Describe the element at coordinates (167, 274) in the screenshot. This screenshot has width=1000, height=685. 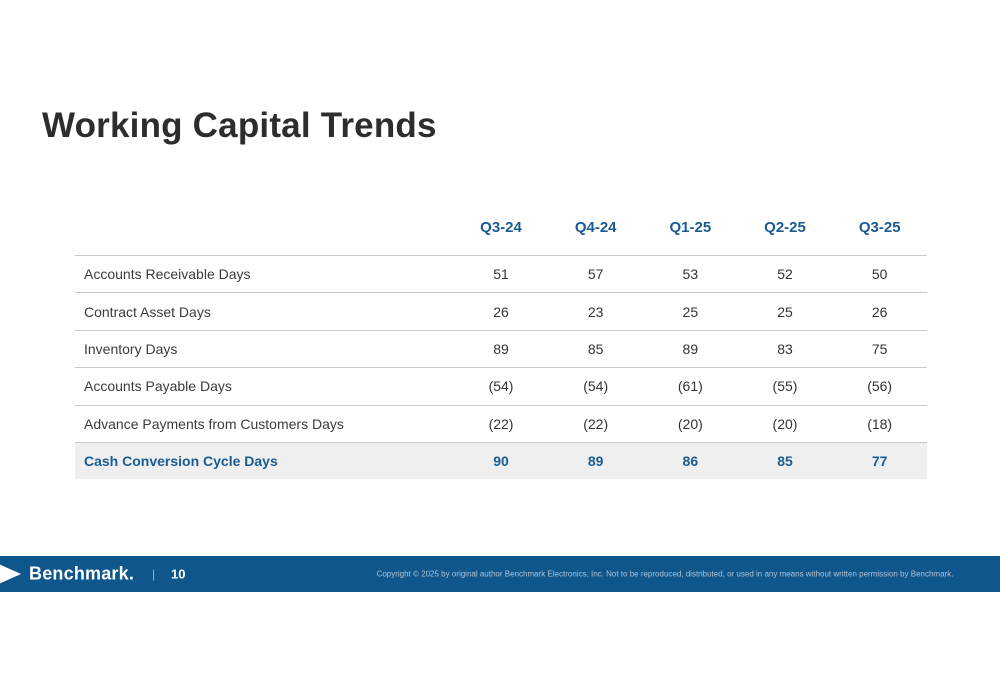
I see `row-label: Accounts Receivable Days` at that location.